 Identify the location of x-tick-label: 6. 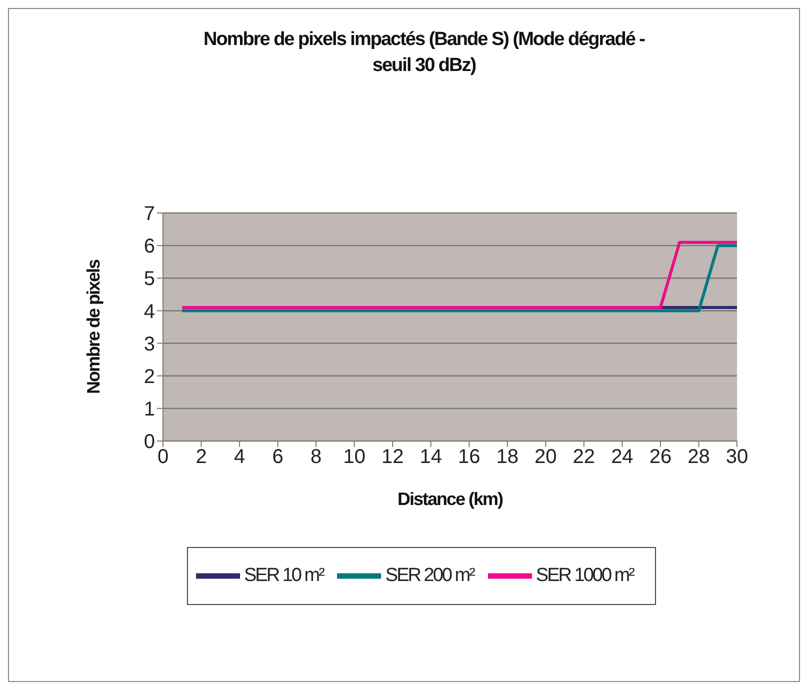
(278, 457).